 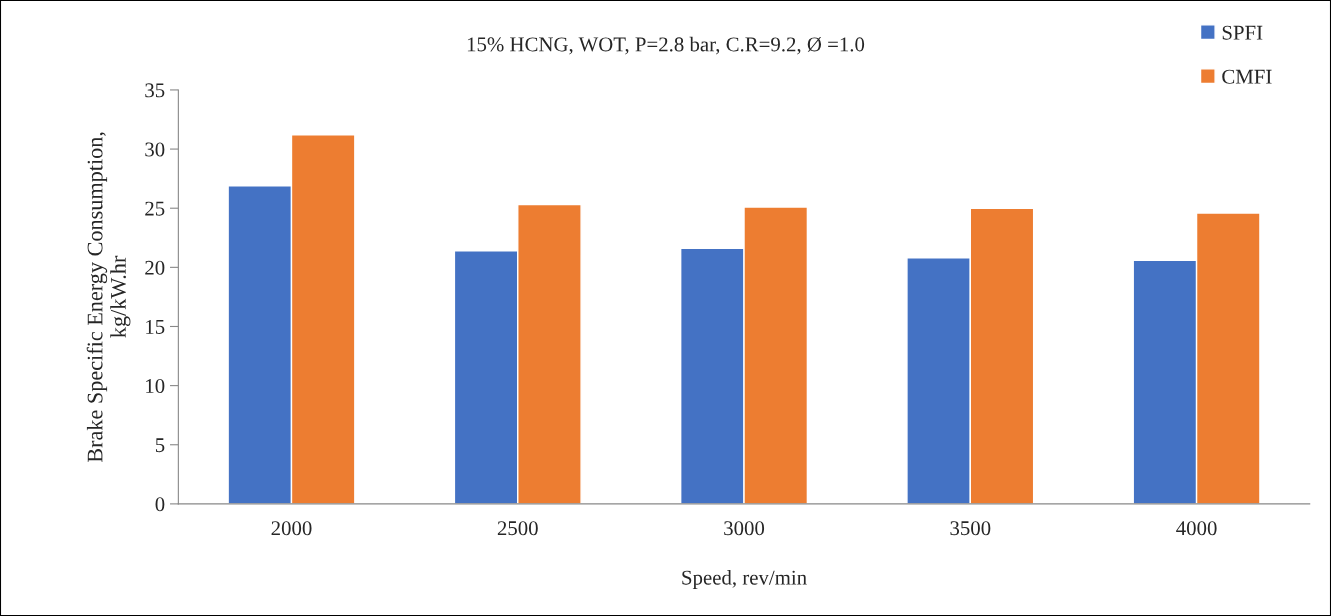 I want to click on y-tick-label: 5, so click(x=160, y=445).